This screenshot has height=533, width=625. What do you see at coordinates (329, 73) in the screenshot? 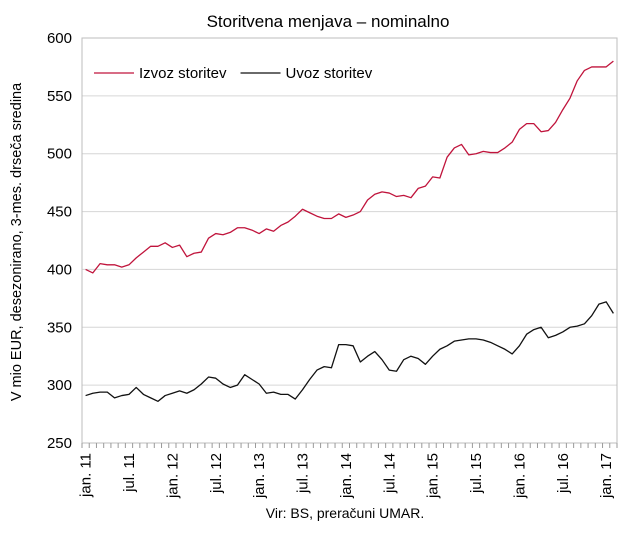
I see `legend-label-uvoz: Uvoz storitev` at bounding box center [329, 73].